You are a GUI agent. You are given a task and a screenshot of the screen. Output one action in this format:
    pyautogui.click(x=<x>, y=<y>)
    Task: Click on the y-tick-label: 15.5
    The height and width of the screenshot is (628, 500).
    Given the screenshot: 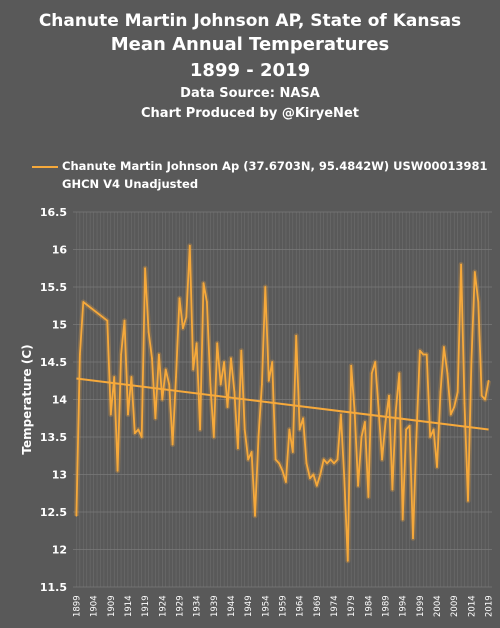 What is the action you would take?
    pyautogui.click(x=53, y=287)
    